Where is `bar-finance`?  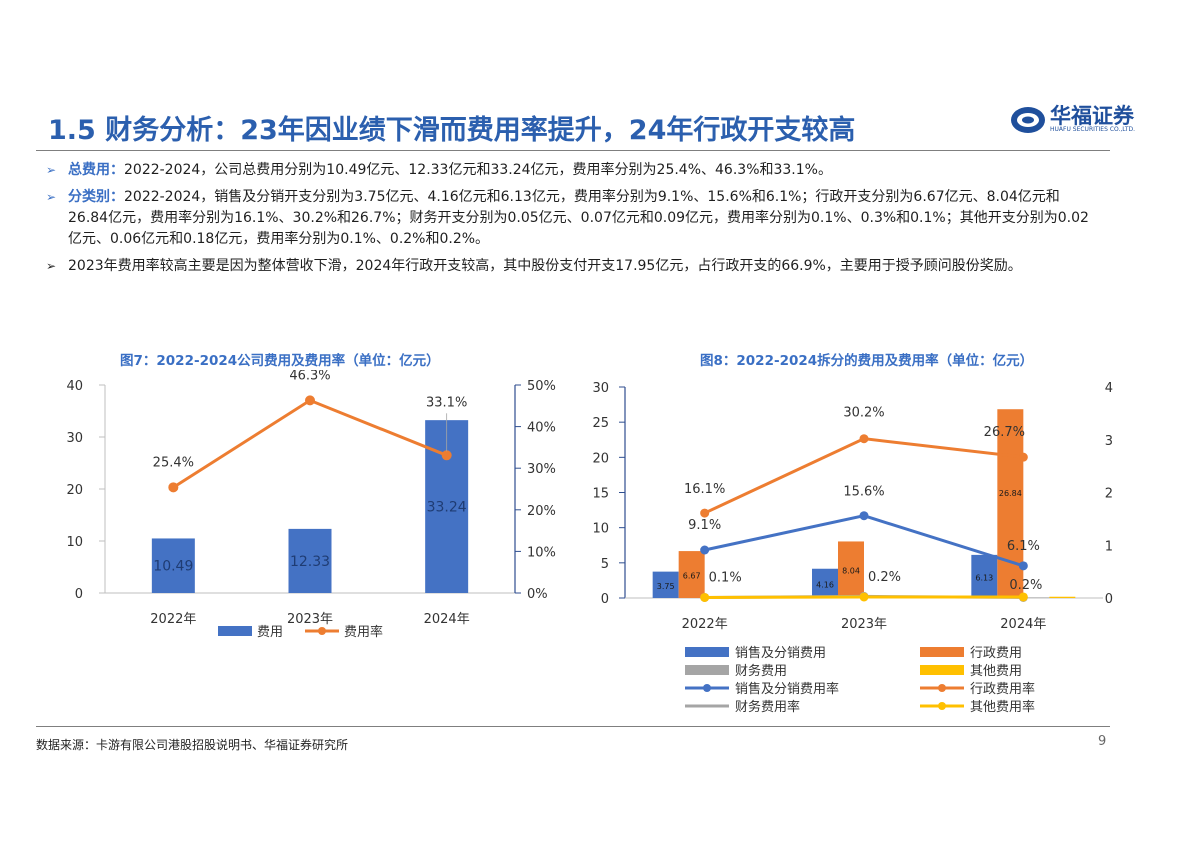
bar-finance is located at coordinates (1036, 597).